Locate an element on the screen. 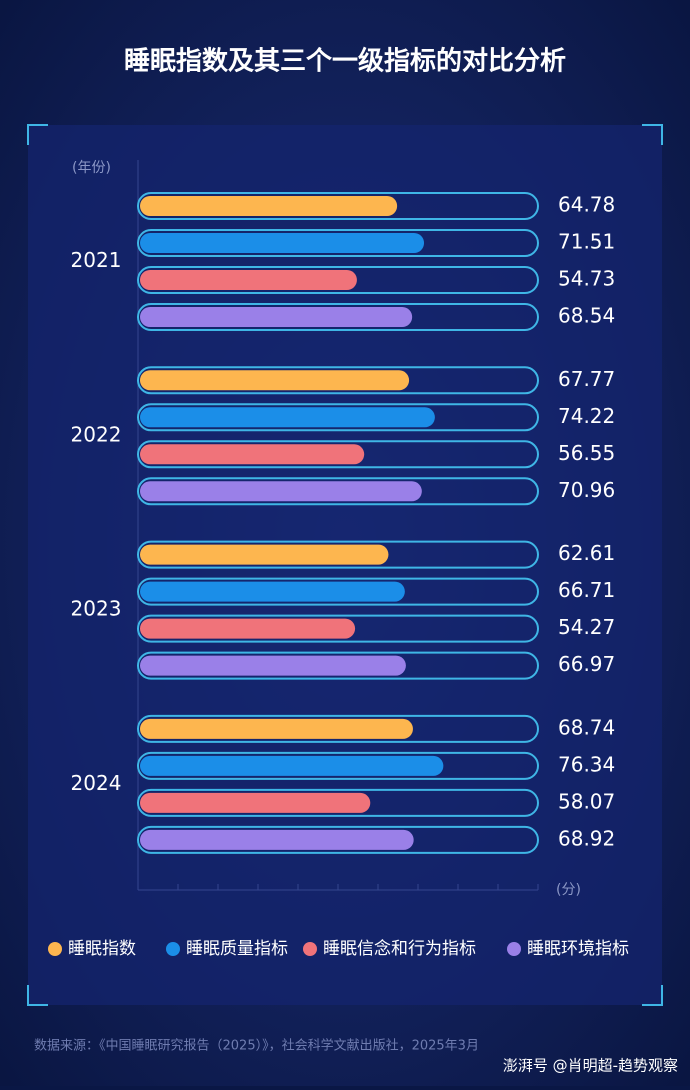 The height and width of the screenshot is (1090, 690). legend-label: 睡眠环境指标 is located at coordinates (578, 949).